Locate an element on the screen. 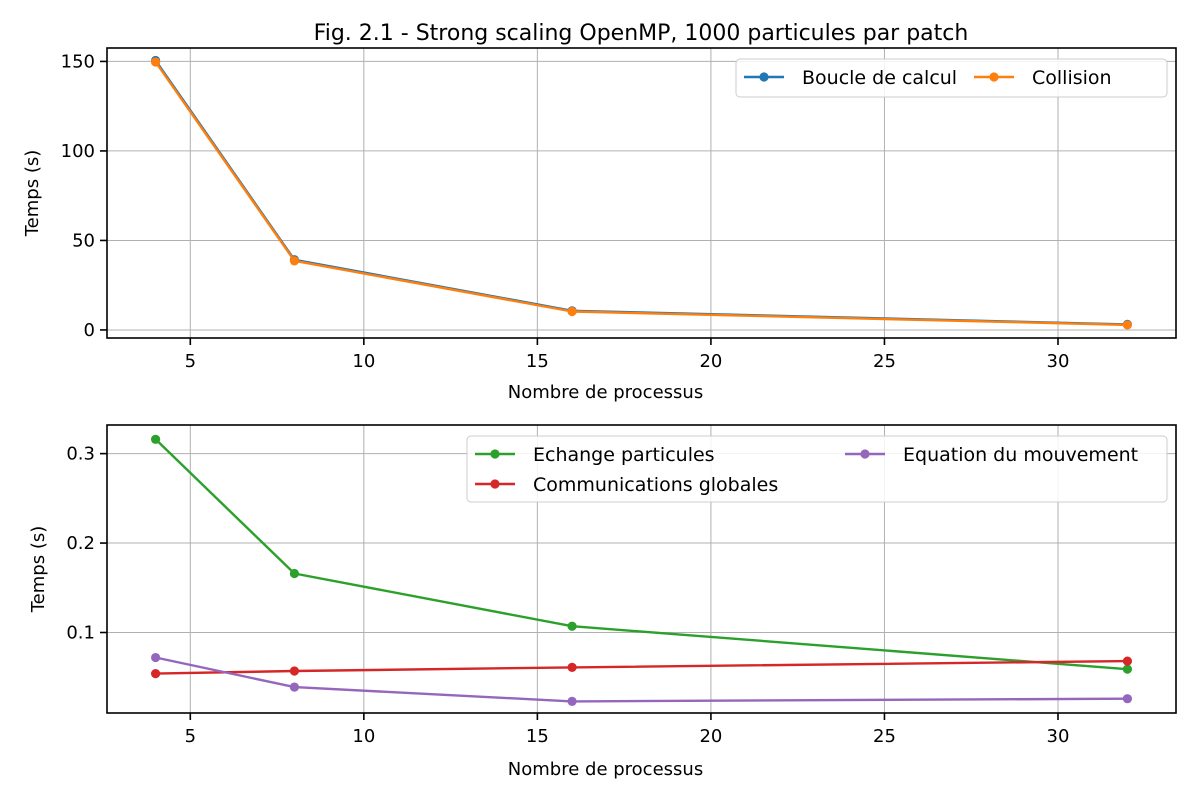 The image size is (1200, 800). legend-label: Boucle de calcul is located at coordinates (879, 78).